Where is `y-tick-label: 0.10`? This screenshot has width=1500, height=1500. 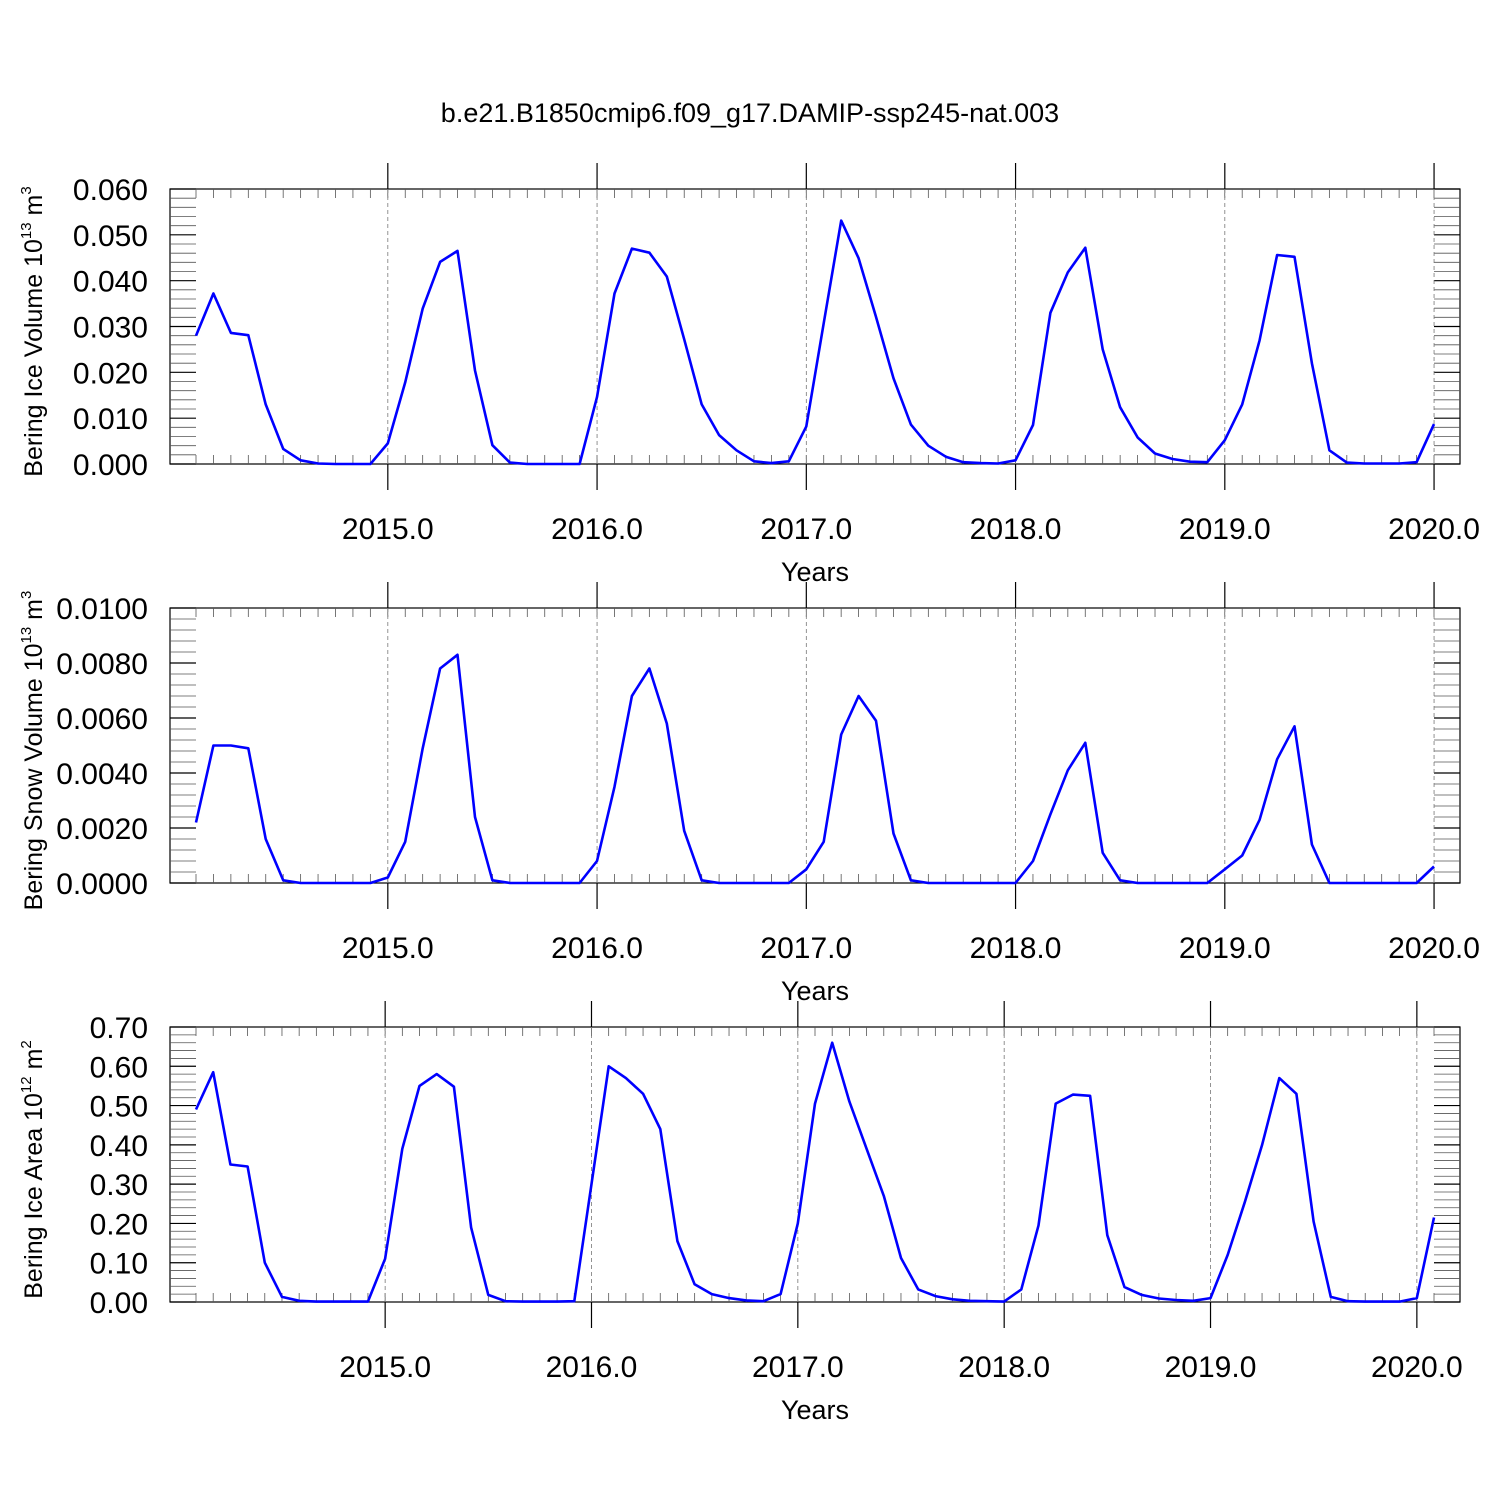
y-tick-label: 0.10 is located at coordinates (119, 1264).